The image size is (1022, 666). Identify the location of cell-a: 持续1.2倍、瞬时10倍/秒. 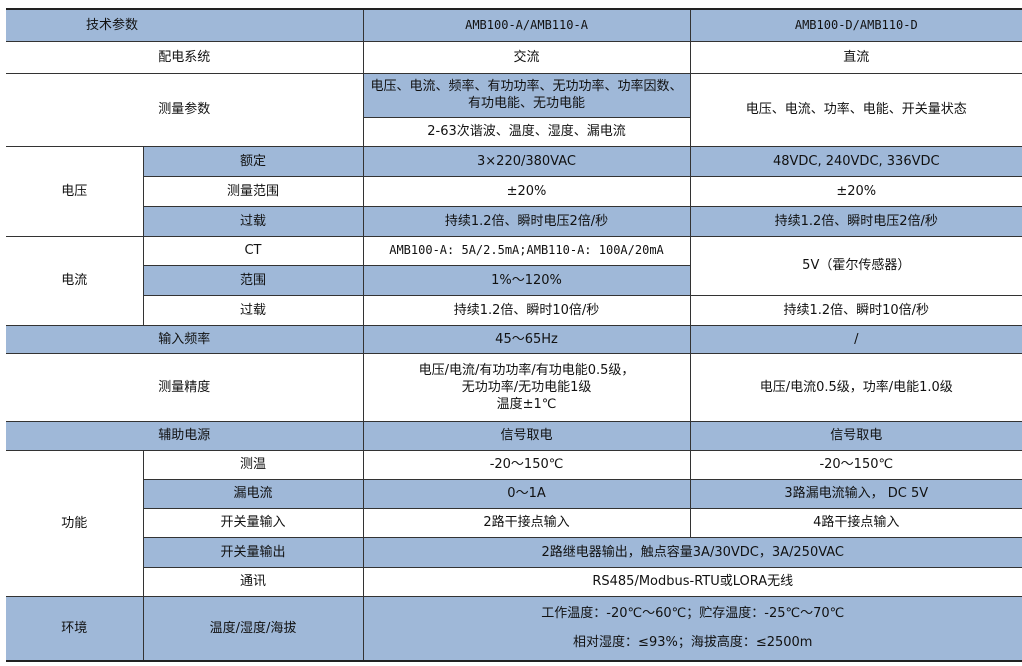
(526, 310).